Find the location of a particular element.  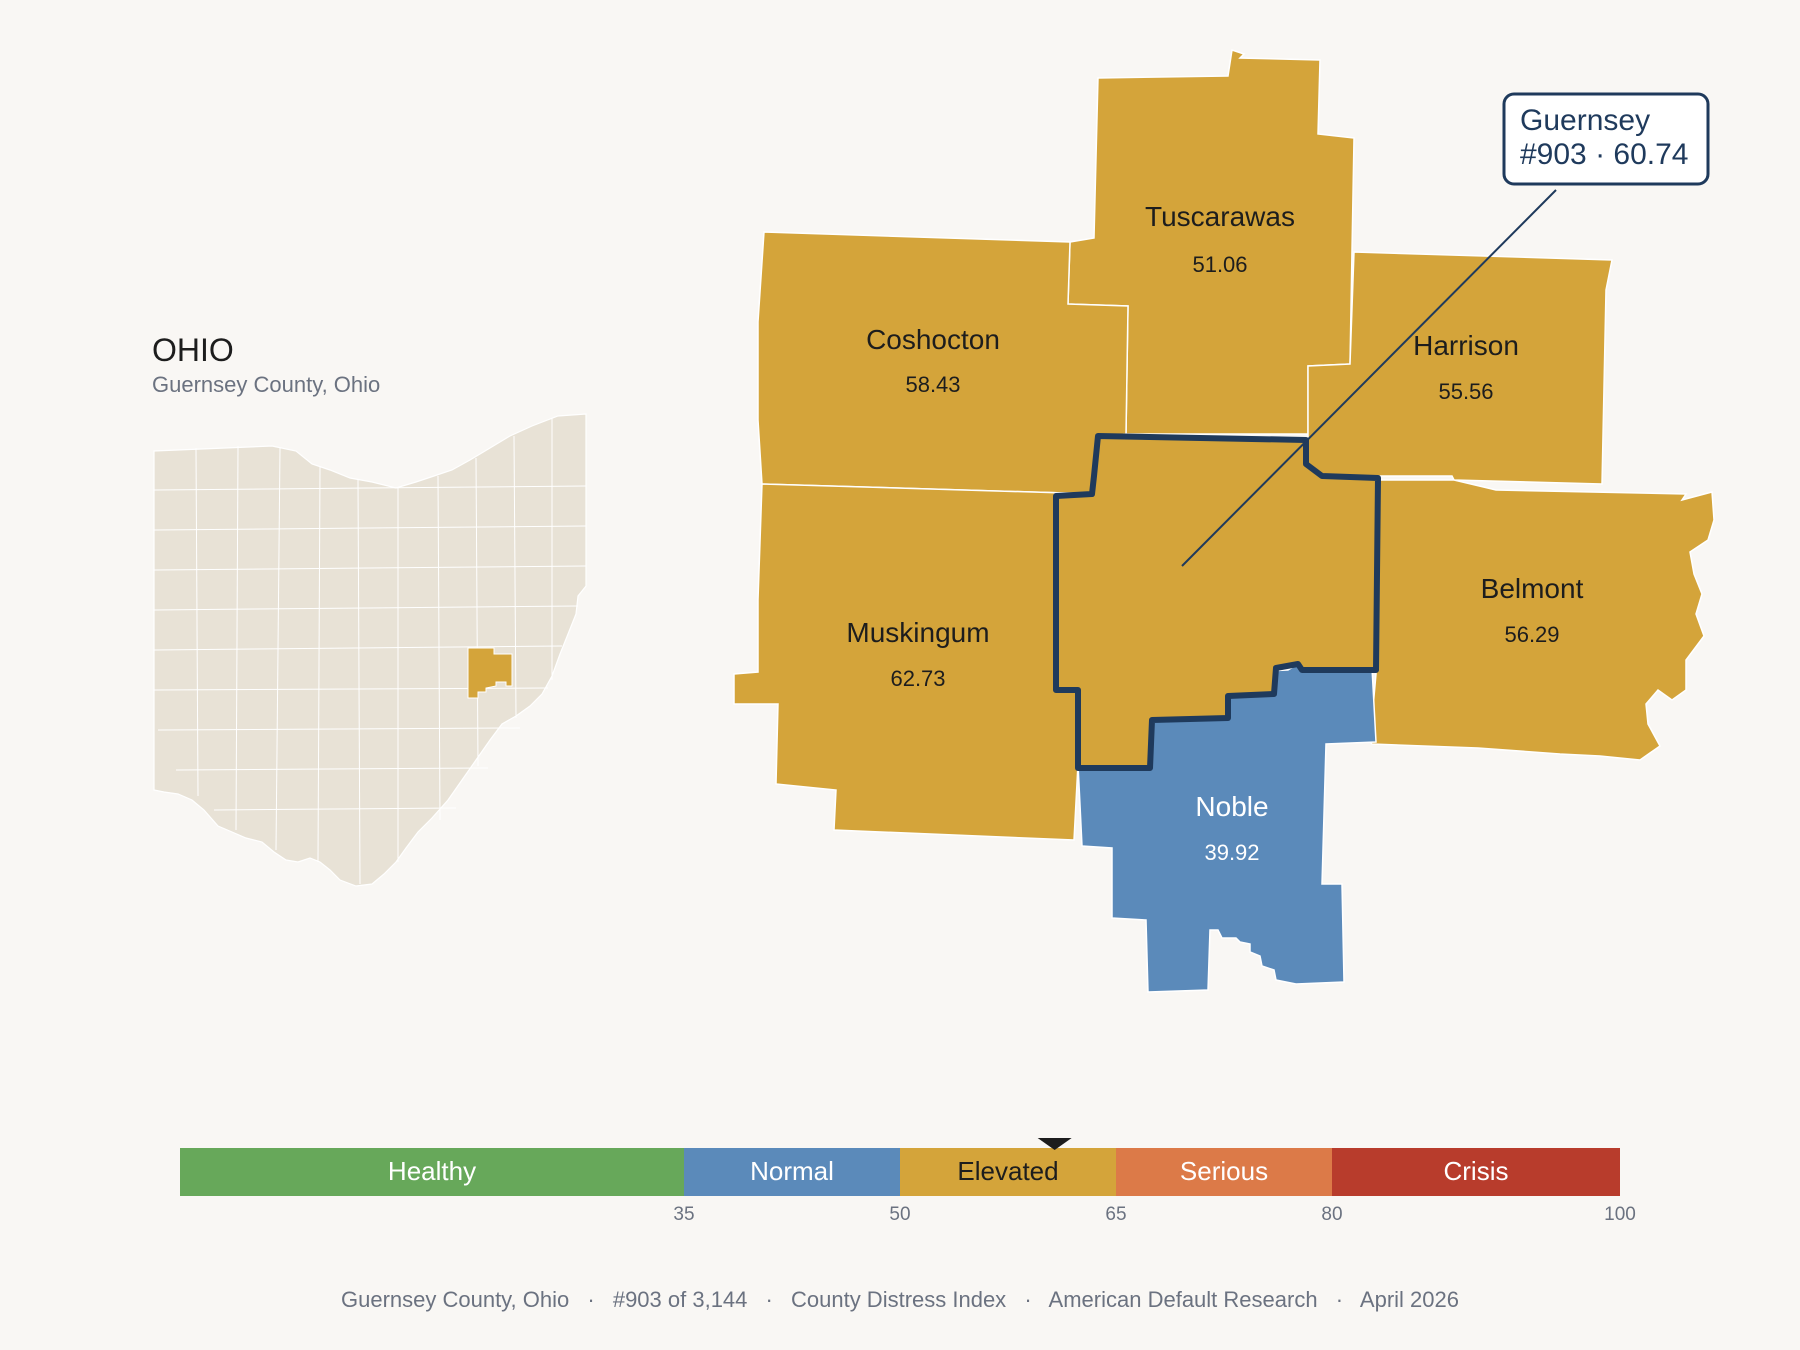

callout-leader-line is located at coordinates (1369, 378).